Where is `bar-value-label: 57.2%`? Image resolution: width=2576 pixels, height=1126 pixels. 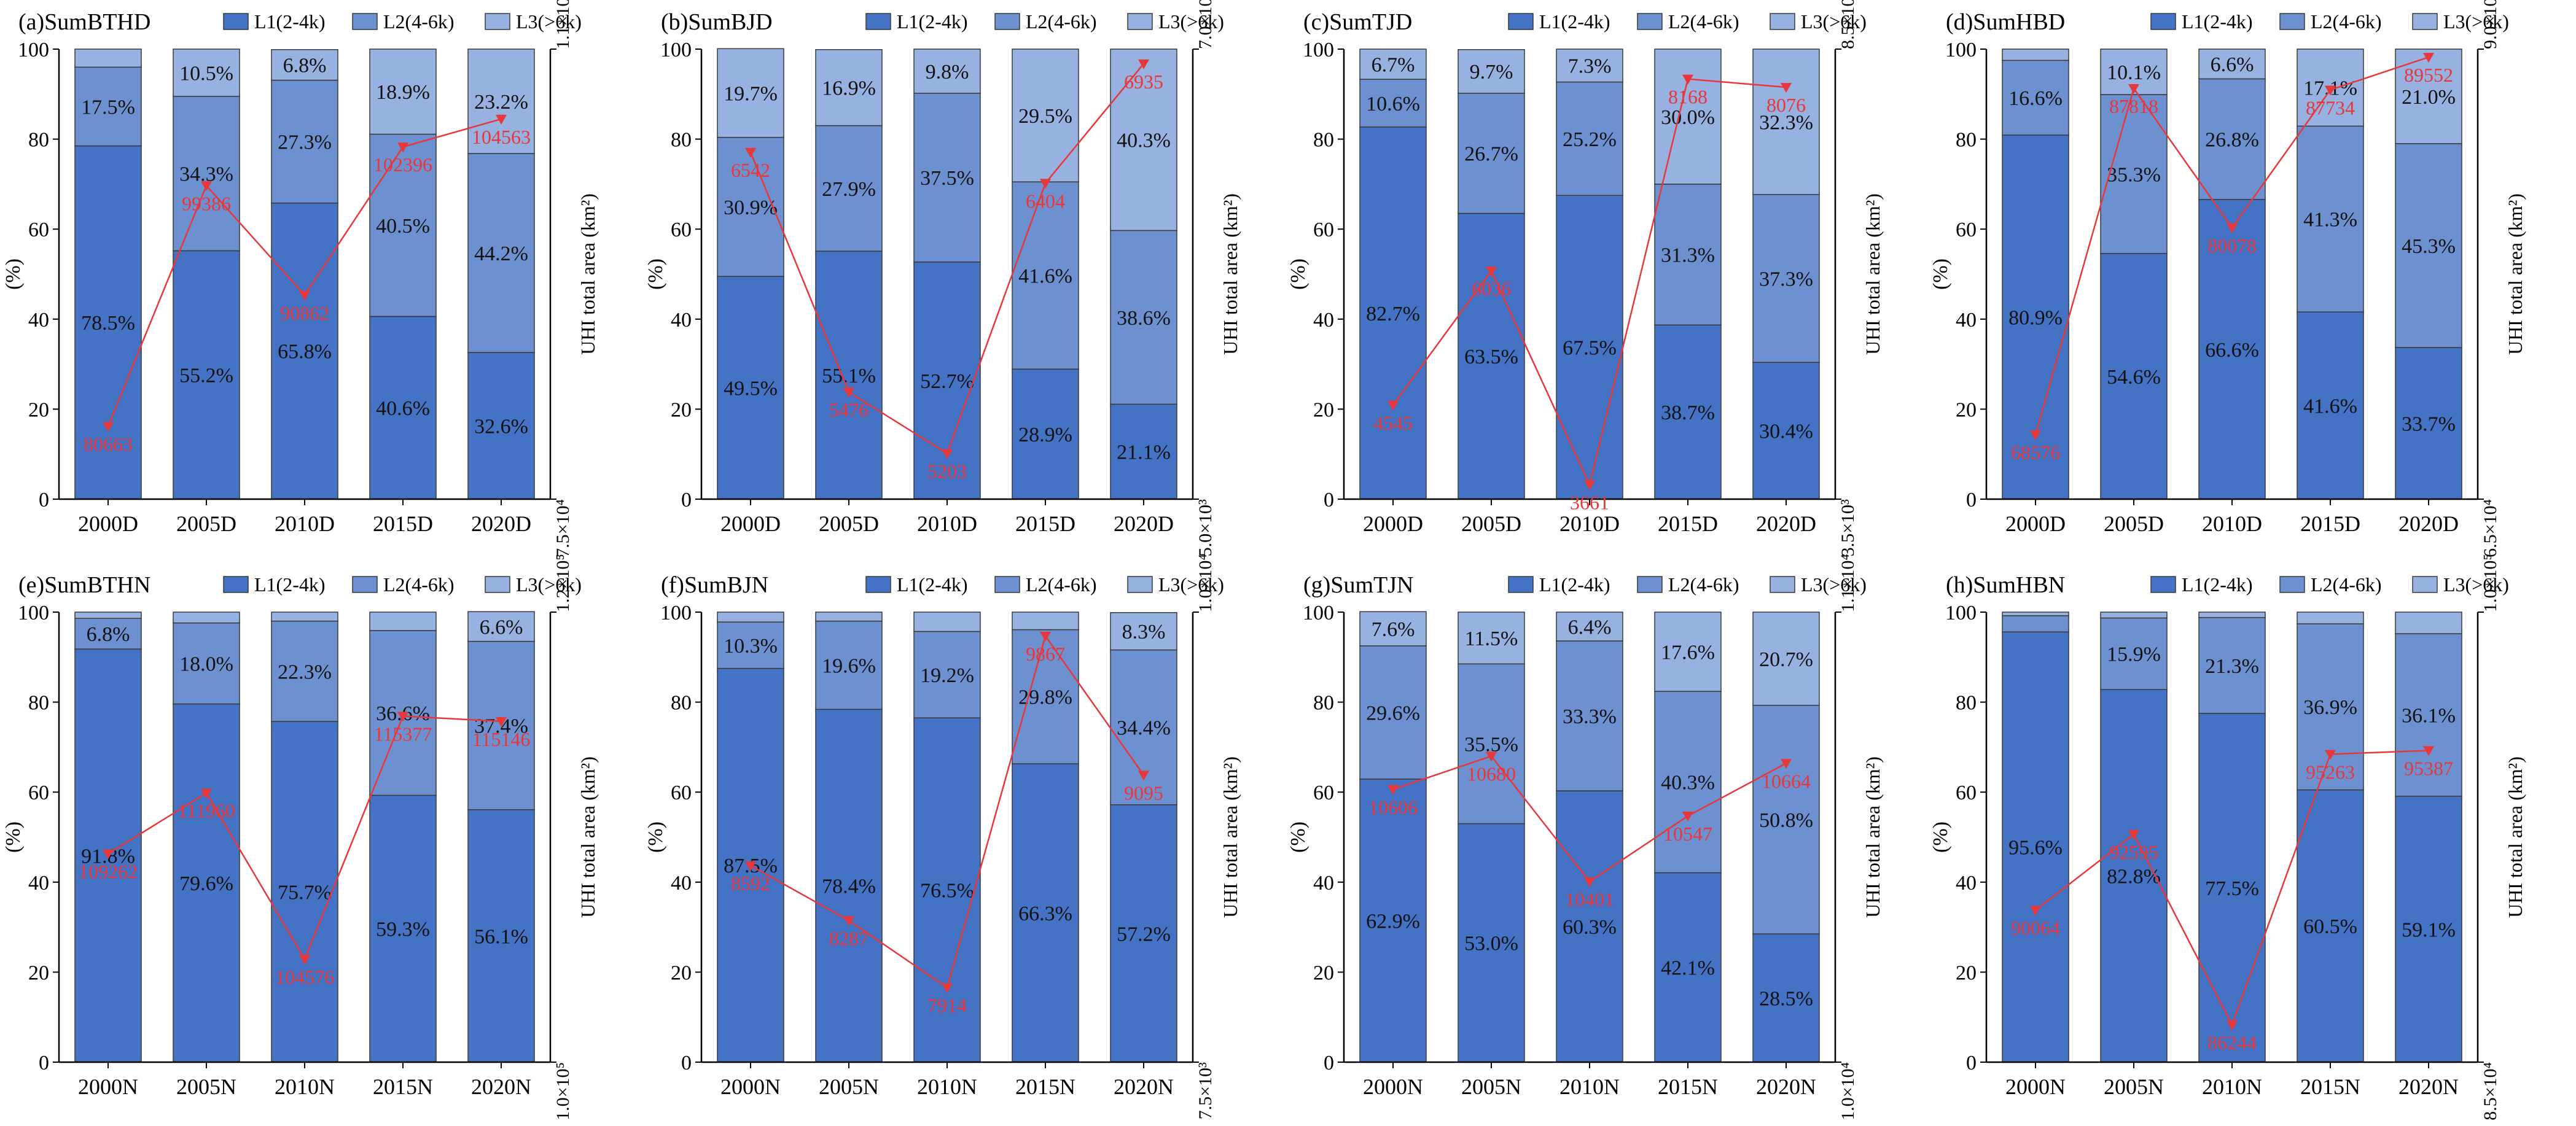
bar-value-label: 57.2% is located at coordinates (1144, 934).